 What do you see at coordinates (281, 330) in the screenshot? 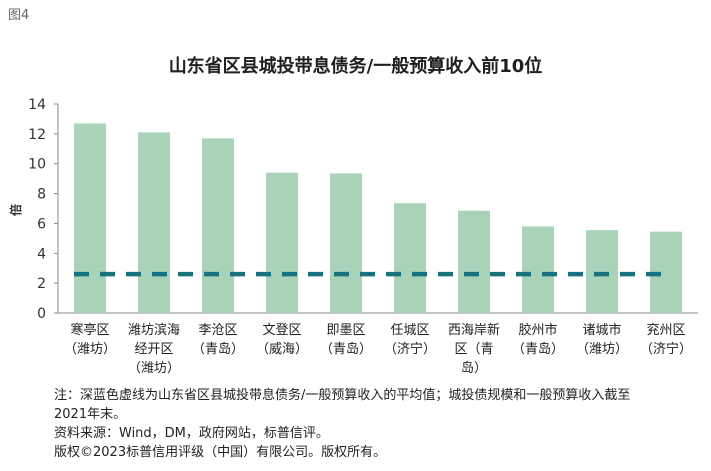
I see `x-tick-label: 文登区` at bounding box center [281, 330].